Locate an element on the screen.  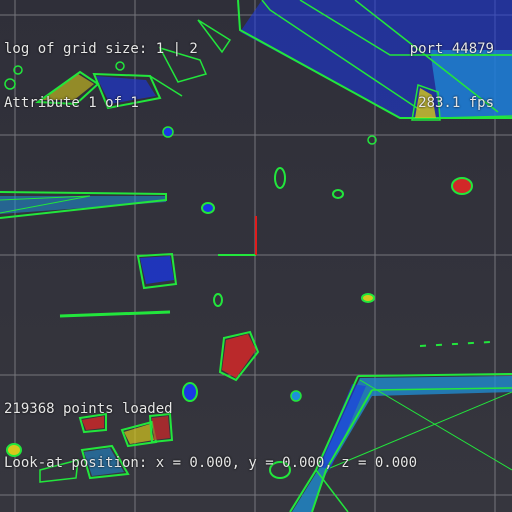
structure-bottom-right is located at coordinates (400, 442).